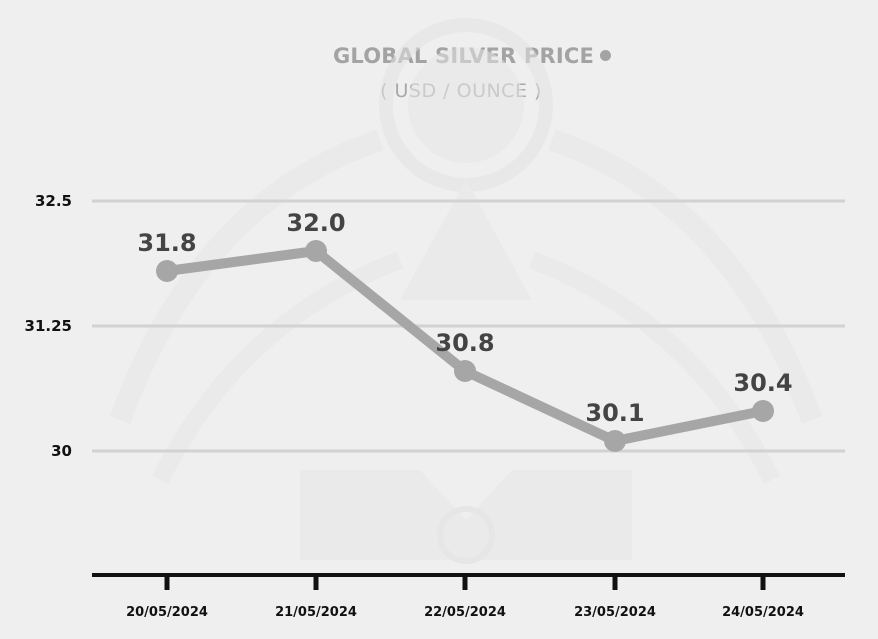 Image resolution: width=878 pixels, height=639 pixels. What do you see at coordinates (166, 243) in the screenshot?
I see `data-label: 31.8` at bounding box center [166, 243].